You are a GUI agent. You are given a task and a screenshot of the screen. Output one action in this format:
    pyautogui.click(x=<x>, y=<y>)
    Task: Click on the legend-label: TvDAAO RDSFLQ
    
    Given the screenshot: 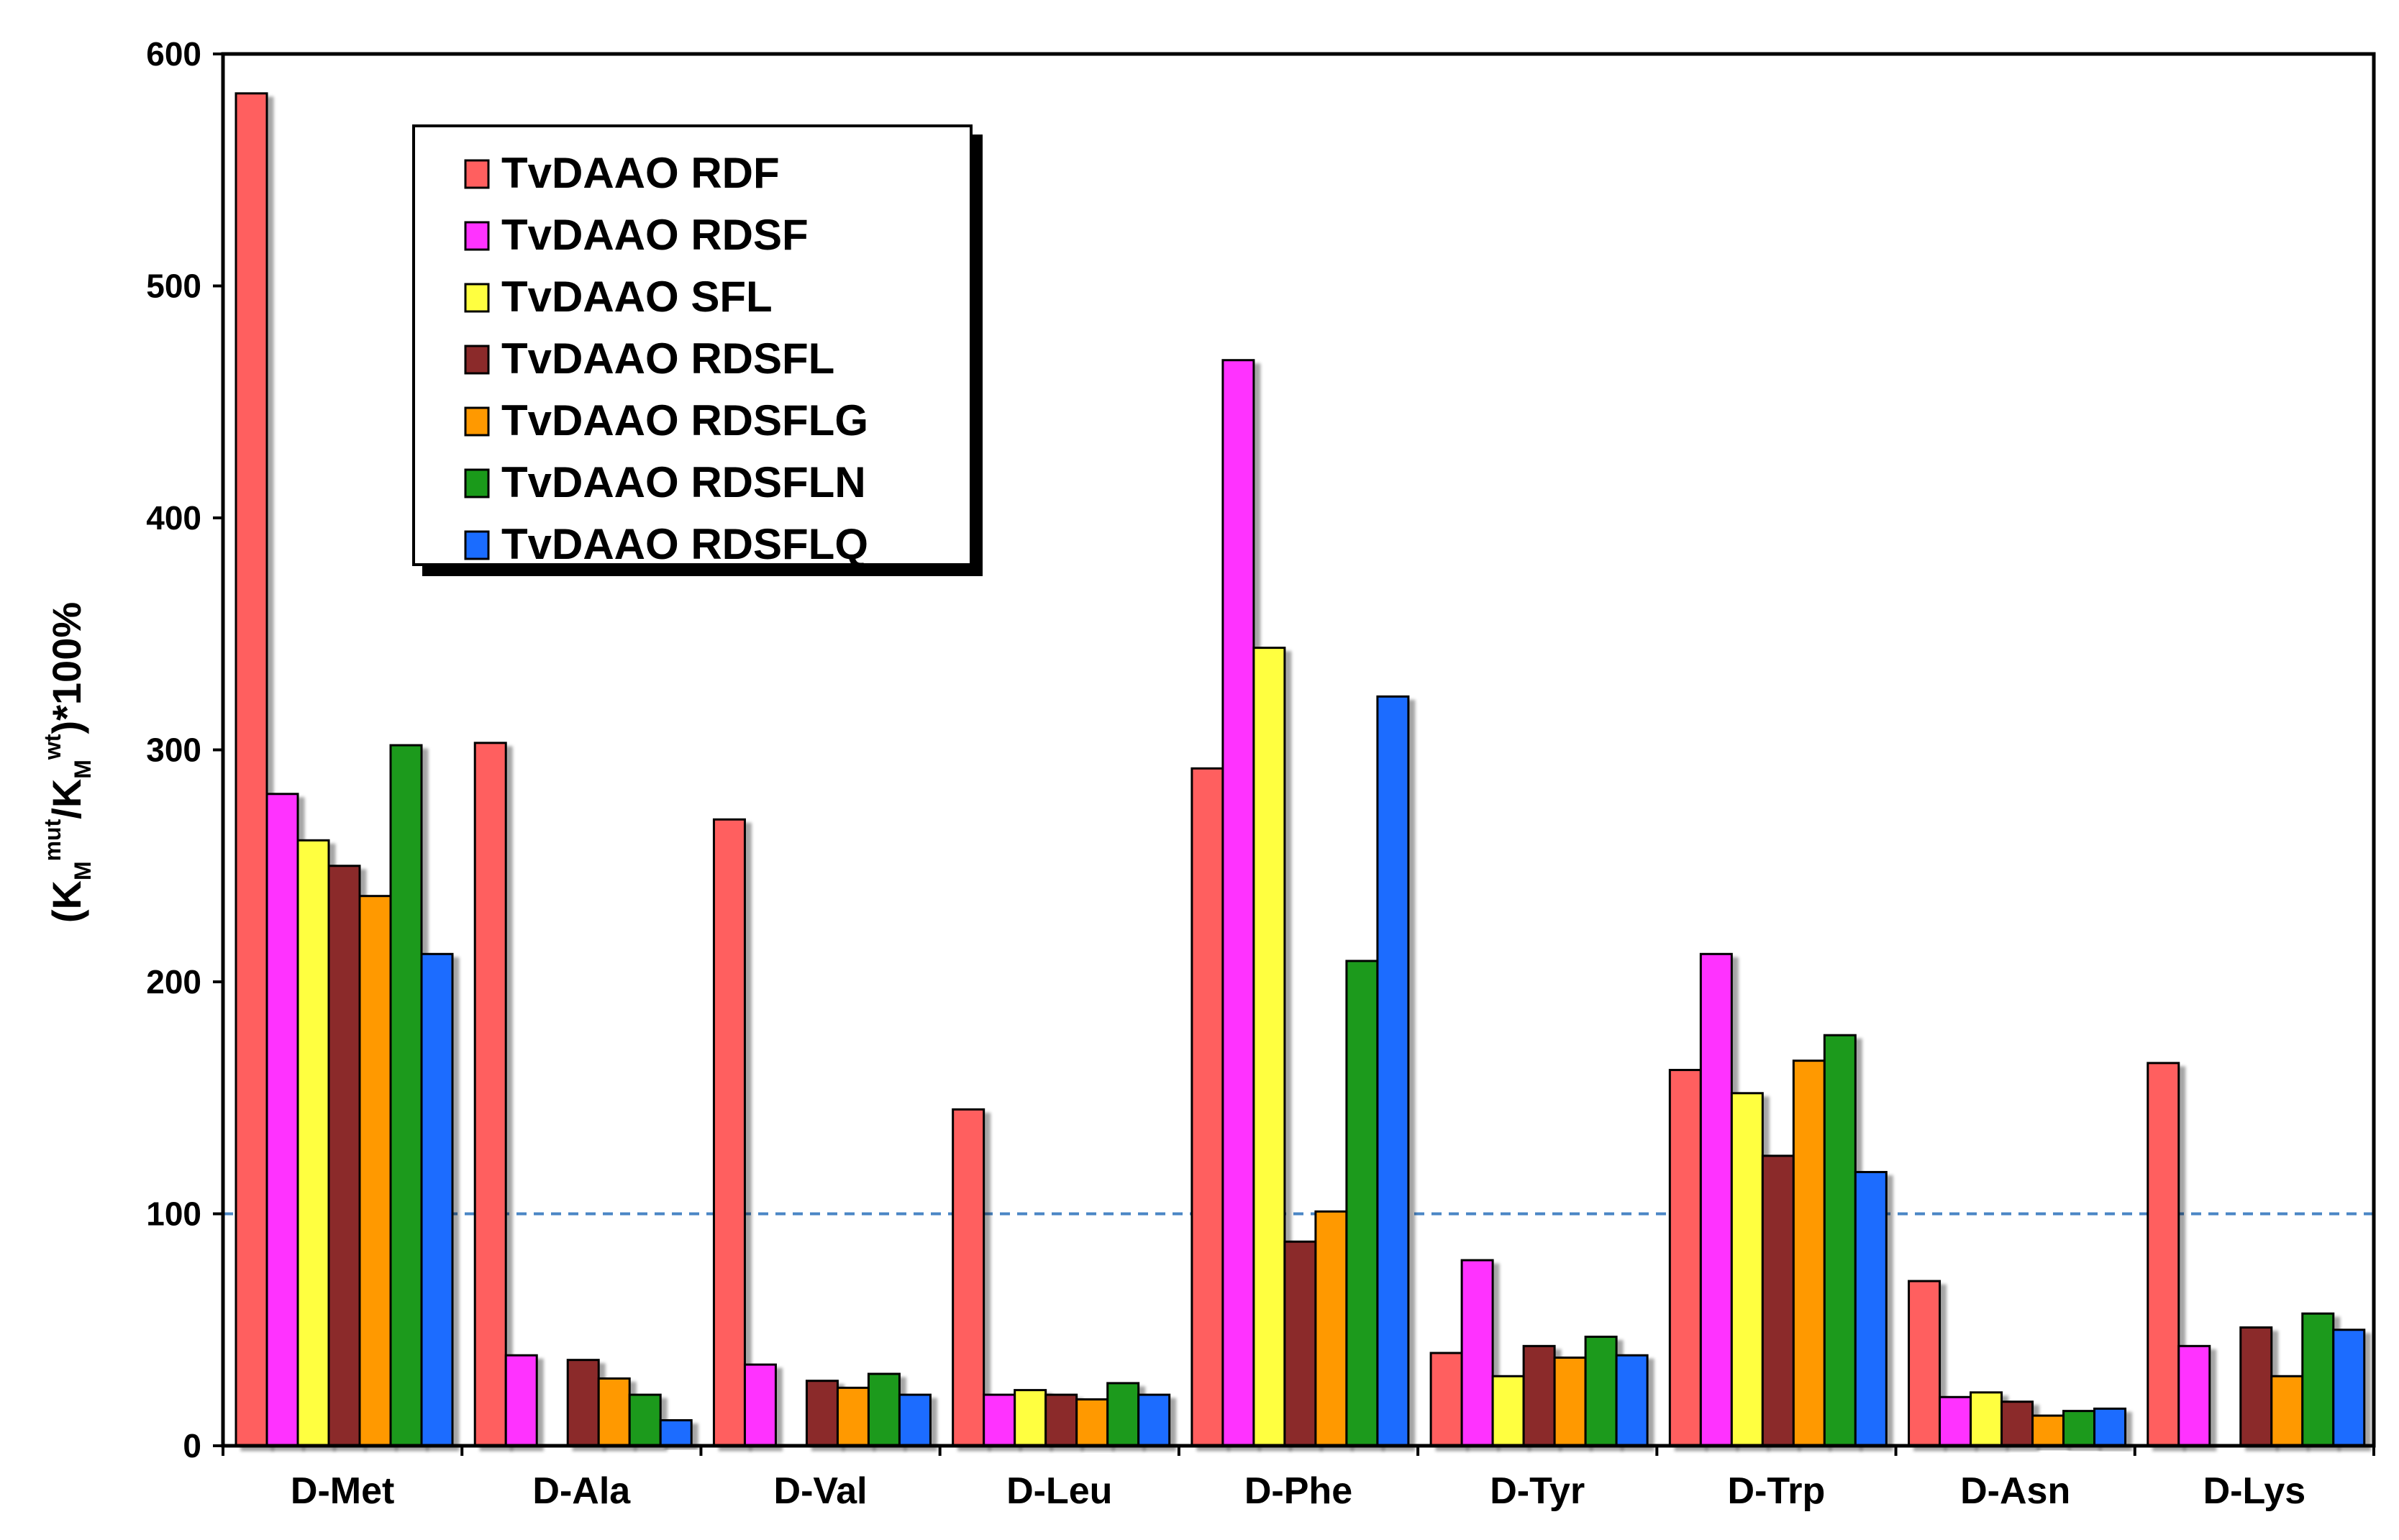 What is the action you would take?
    pyautogui.click(x=684, y=544)
    